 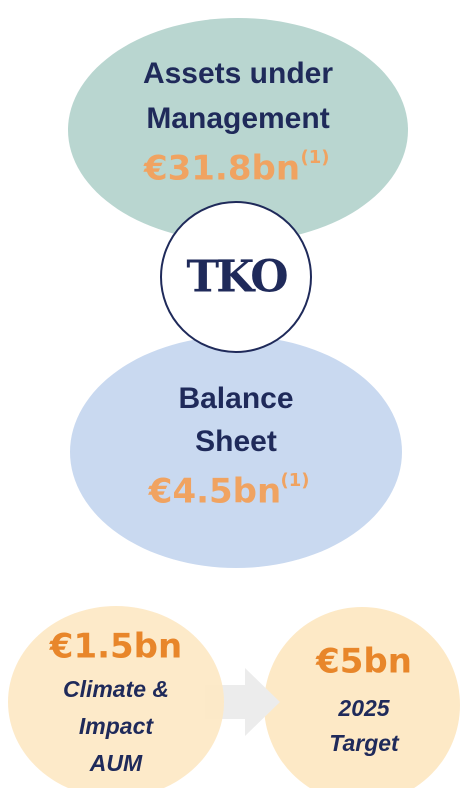 What do you see at coordinates (238, 73) in the screenshot?
I see `aum-title: Assets under` at bounding box center [238, 73].